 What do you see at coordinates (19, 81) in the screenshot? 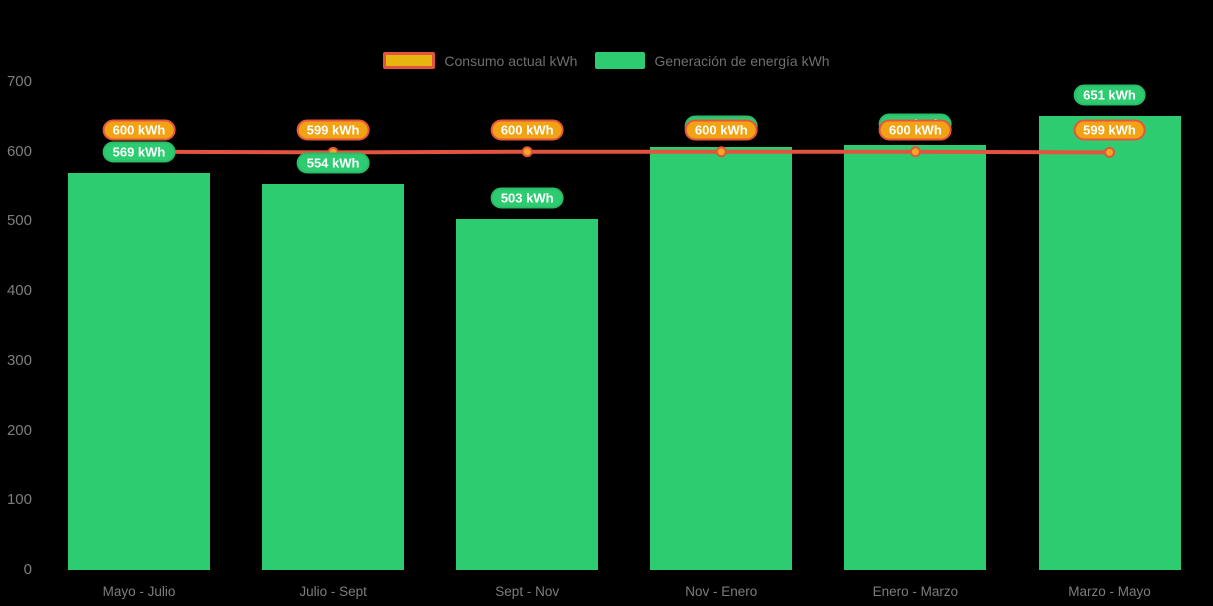
I see `y-tick-label: 700` at bounding box center [19, 81].